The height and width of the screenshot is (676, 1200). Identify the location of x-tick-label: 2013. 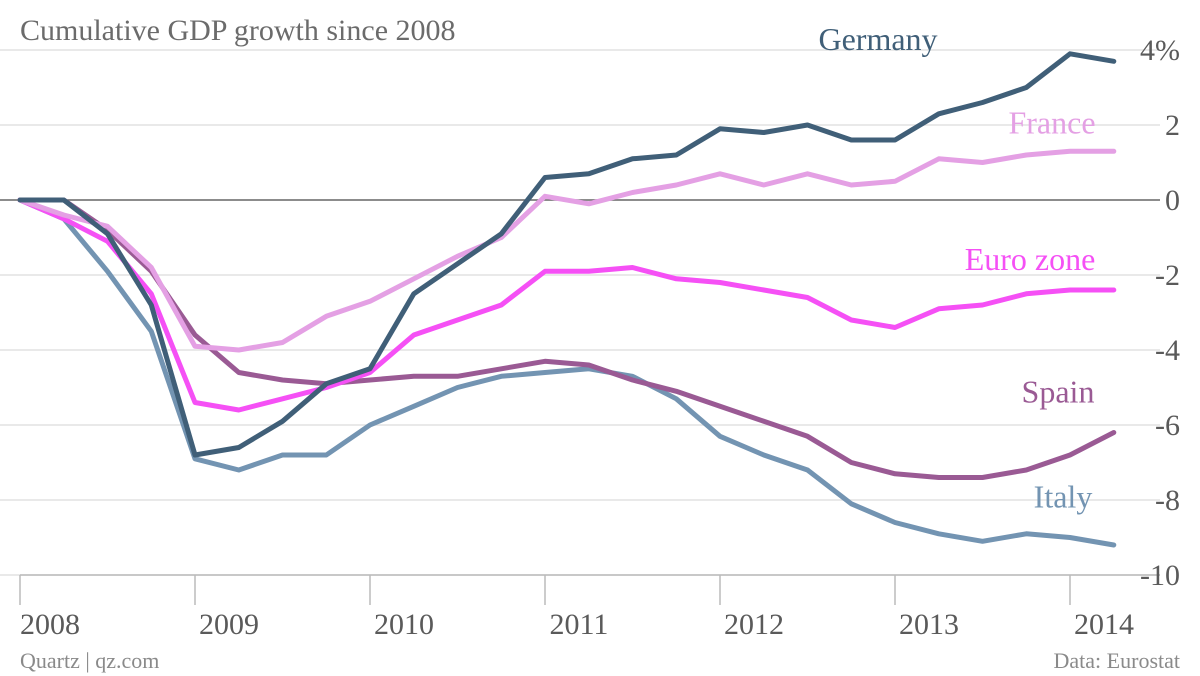
(929, 624).